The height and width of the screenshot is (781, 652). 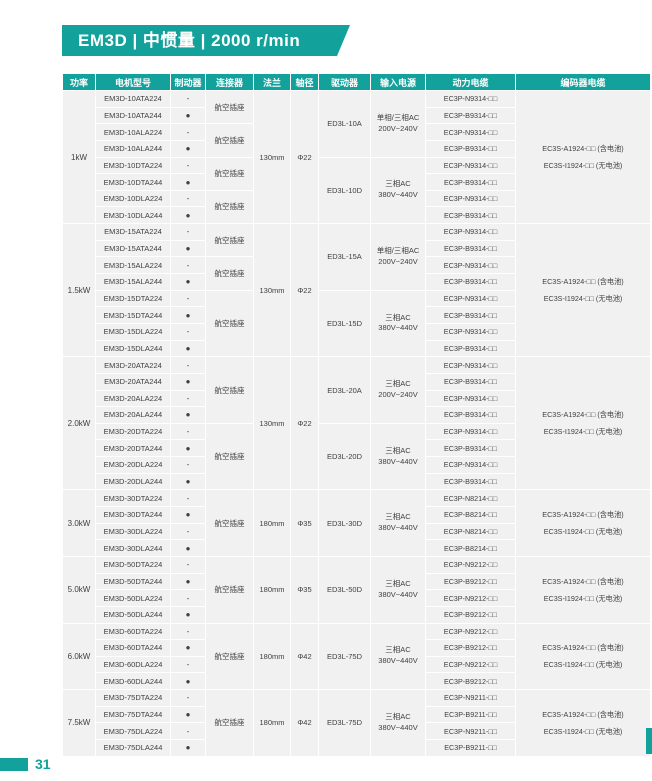 I want to click on column-header-5: 轴径, so click(x=304, y=82).